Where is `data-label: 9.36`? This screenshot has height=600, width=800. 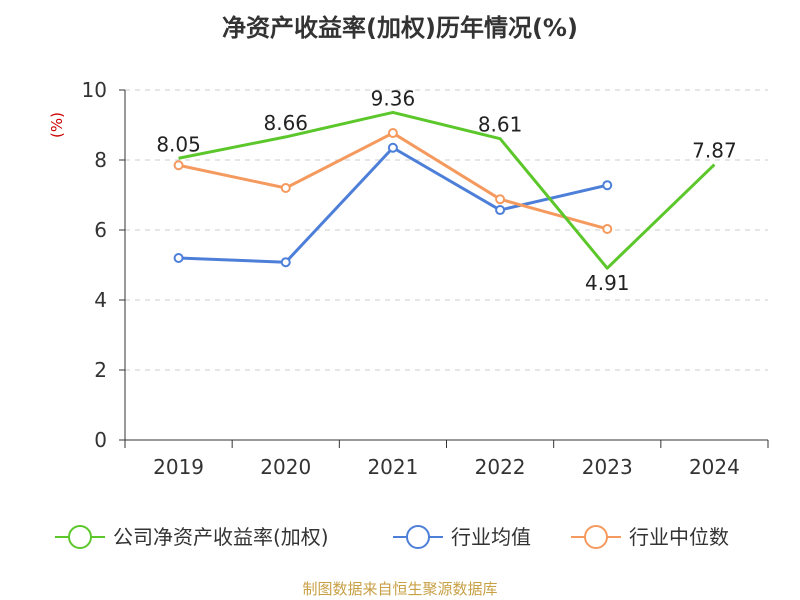
data-label: 9.36 is located at coordinates (393, 98).